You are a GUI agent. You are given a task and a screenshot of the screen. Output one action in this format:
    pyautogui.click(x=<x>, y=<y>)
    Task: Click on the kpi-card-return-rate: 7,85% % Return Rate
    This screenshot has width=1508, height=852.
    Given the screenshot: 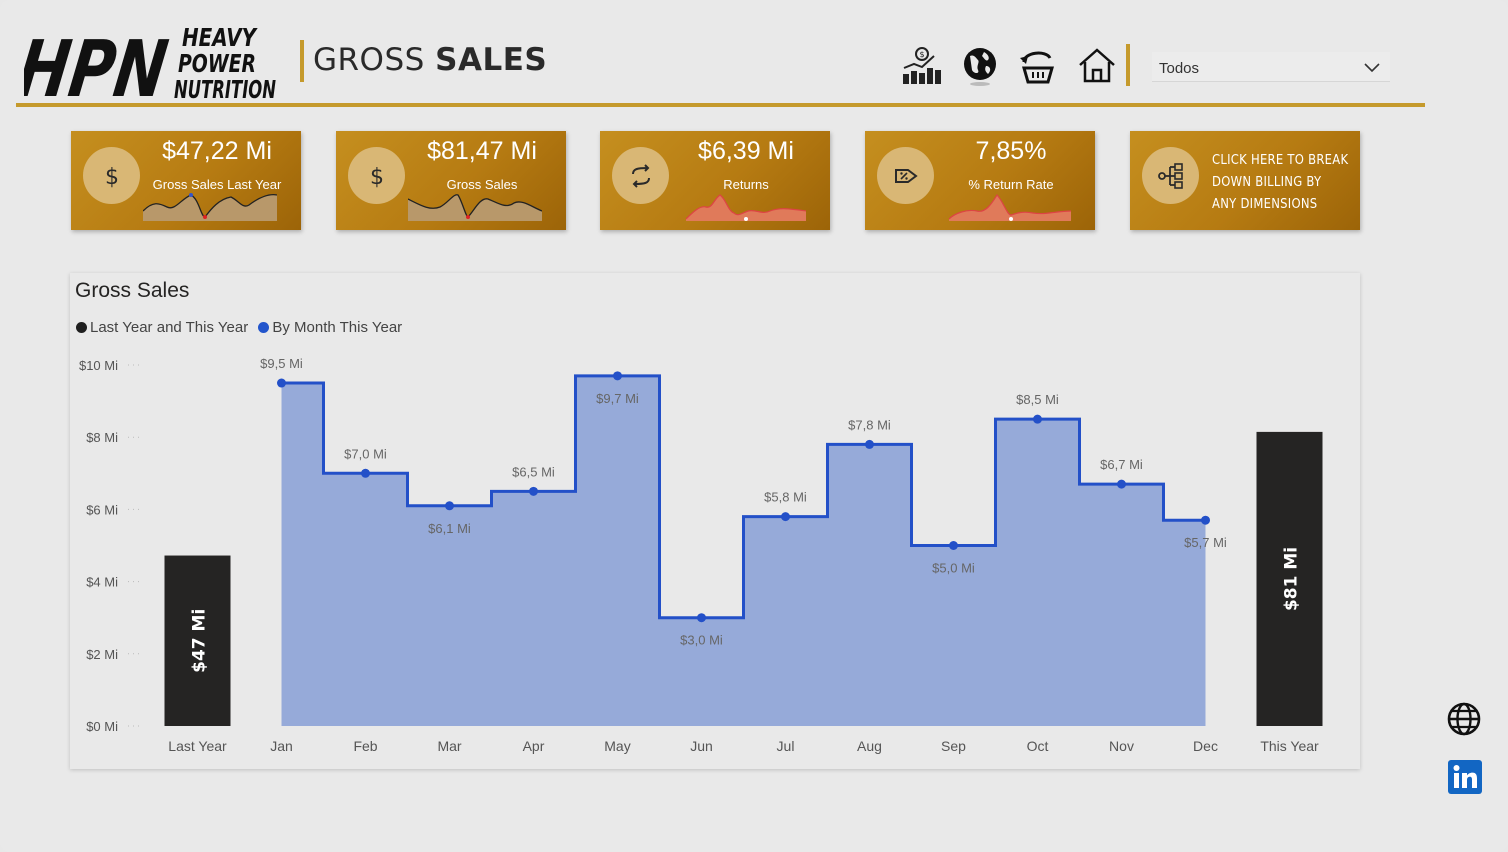 What is the action you would take?
    pyautogui.click(x=980, y=180)
    